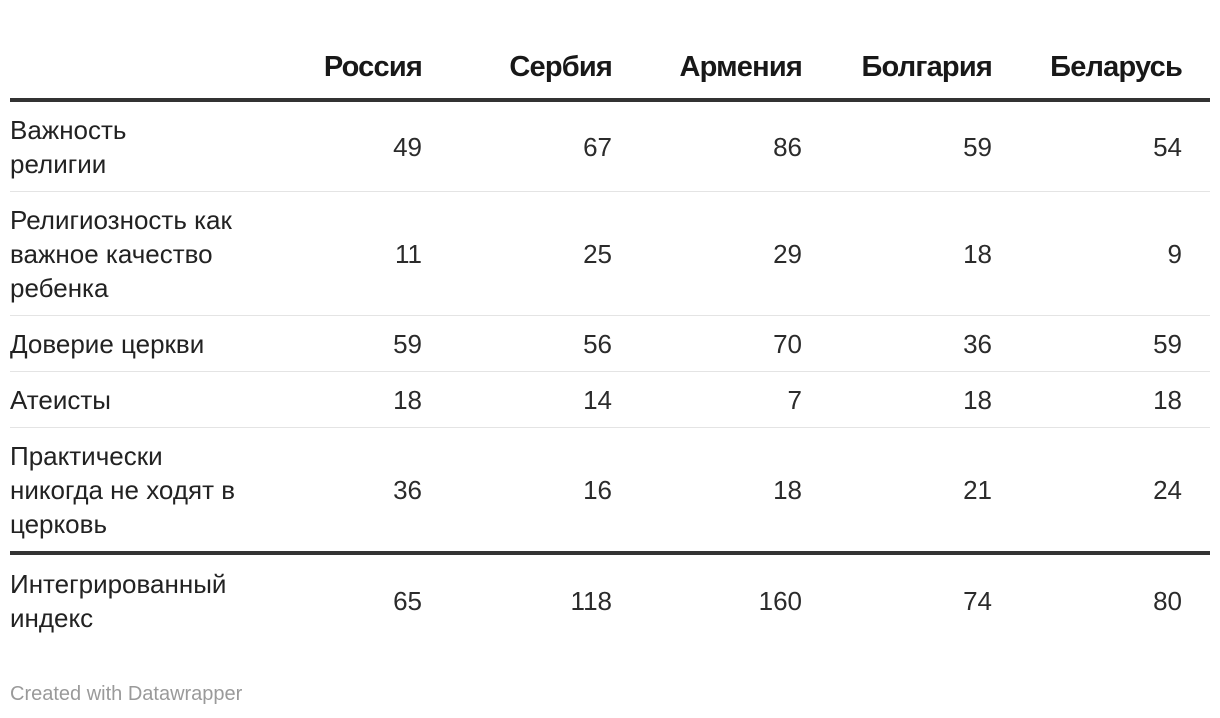 Image resolution: width=1220 pixels, height=718 pixels. Describe the element at coordinates (1115, 253) in the screenshot. I see `table-cell: 9` at that location.